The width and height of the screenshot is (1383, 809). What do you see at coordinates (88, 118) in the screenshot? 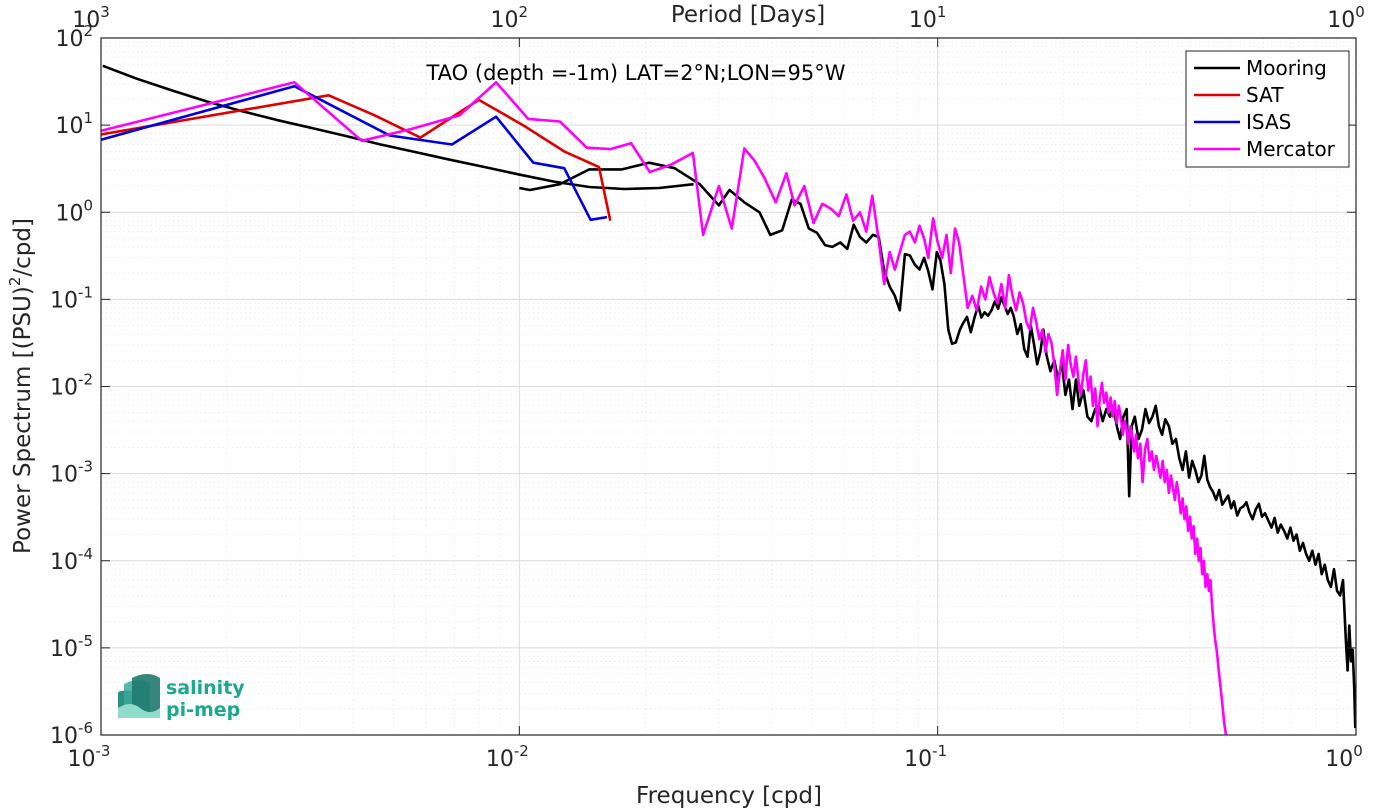
I see `y-tick-label-exponent: 1` at bounding box center [88, 118].